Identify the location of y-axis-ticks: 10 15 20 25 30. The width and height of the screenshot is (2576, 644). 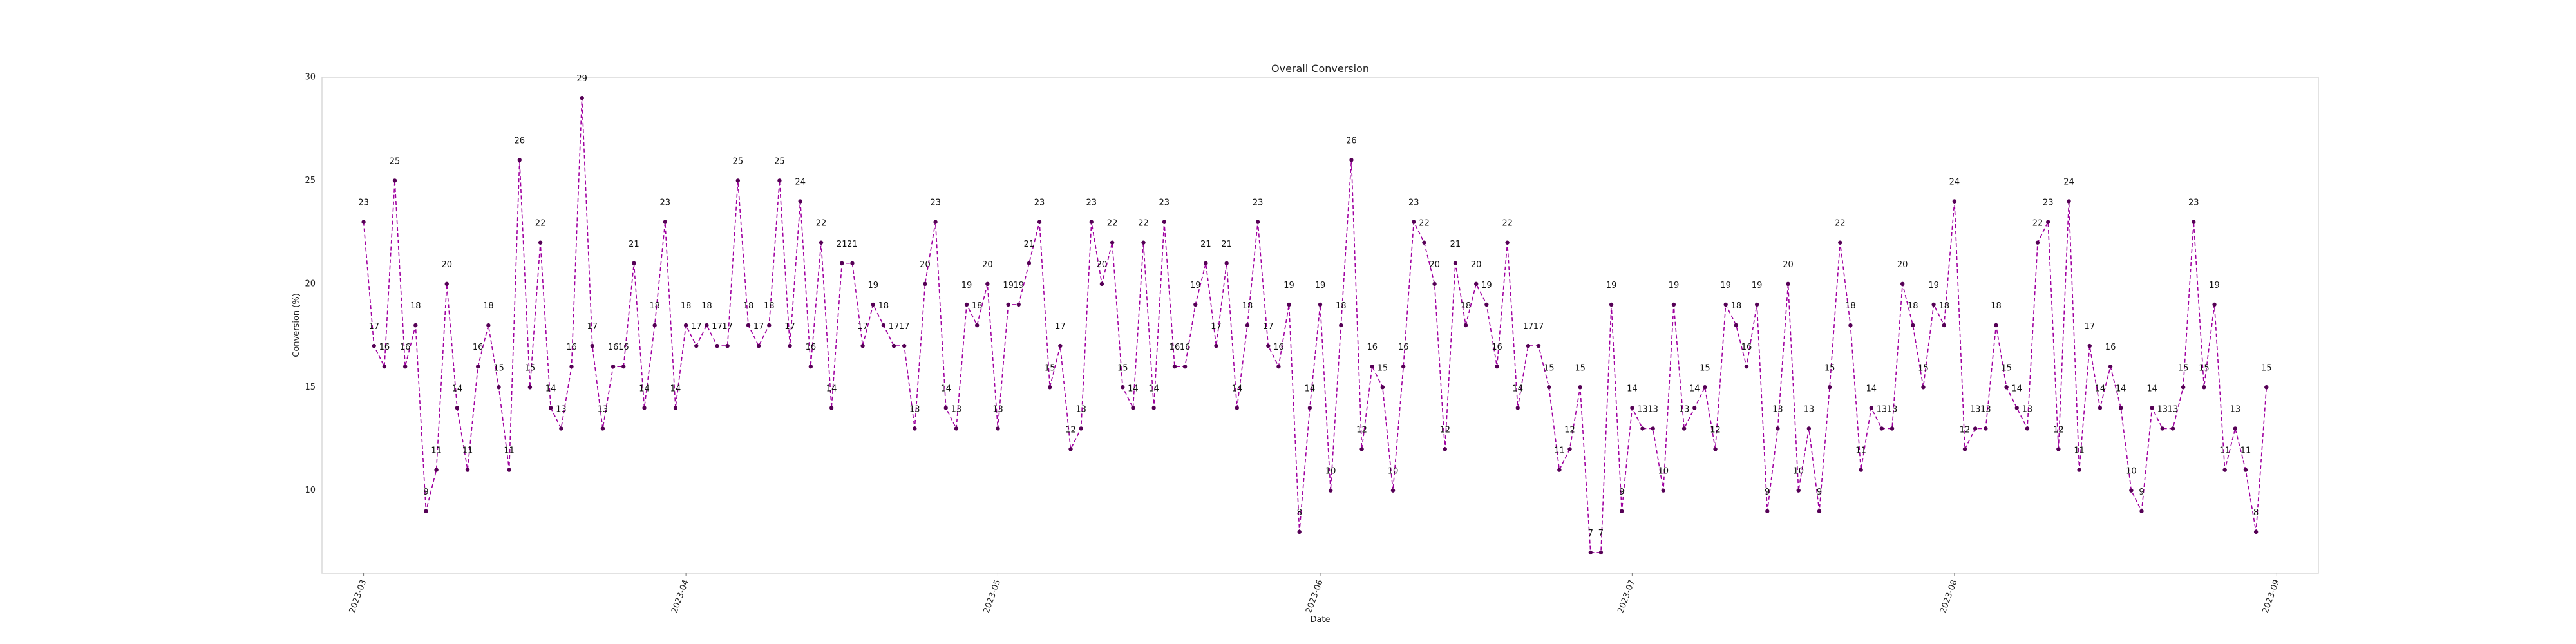
(310, 285).